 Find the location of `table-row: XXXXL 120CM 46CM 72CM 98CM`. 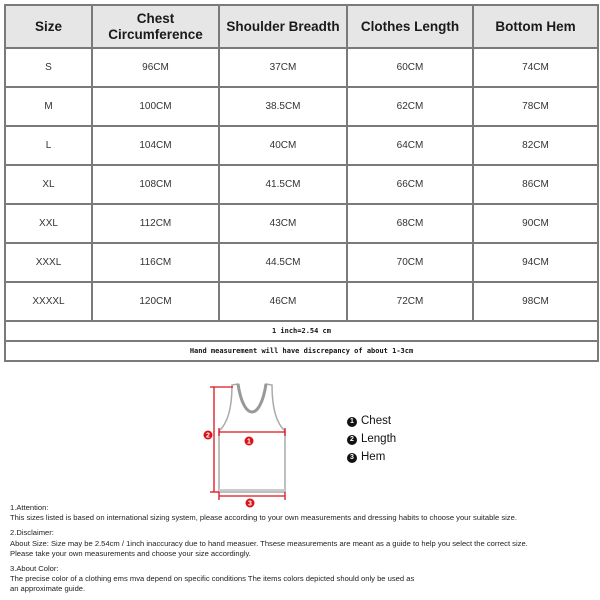

table-row: XXXXL 120CM 46CM 72CM 98CM is located at coordinates (301, 301).